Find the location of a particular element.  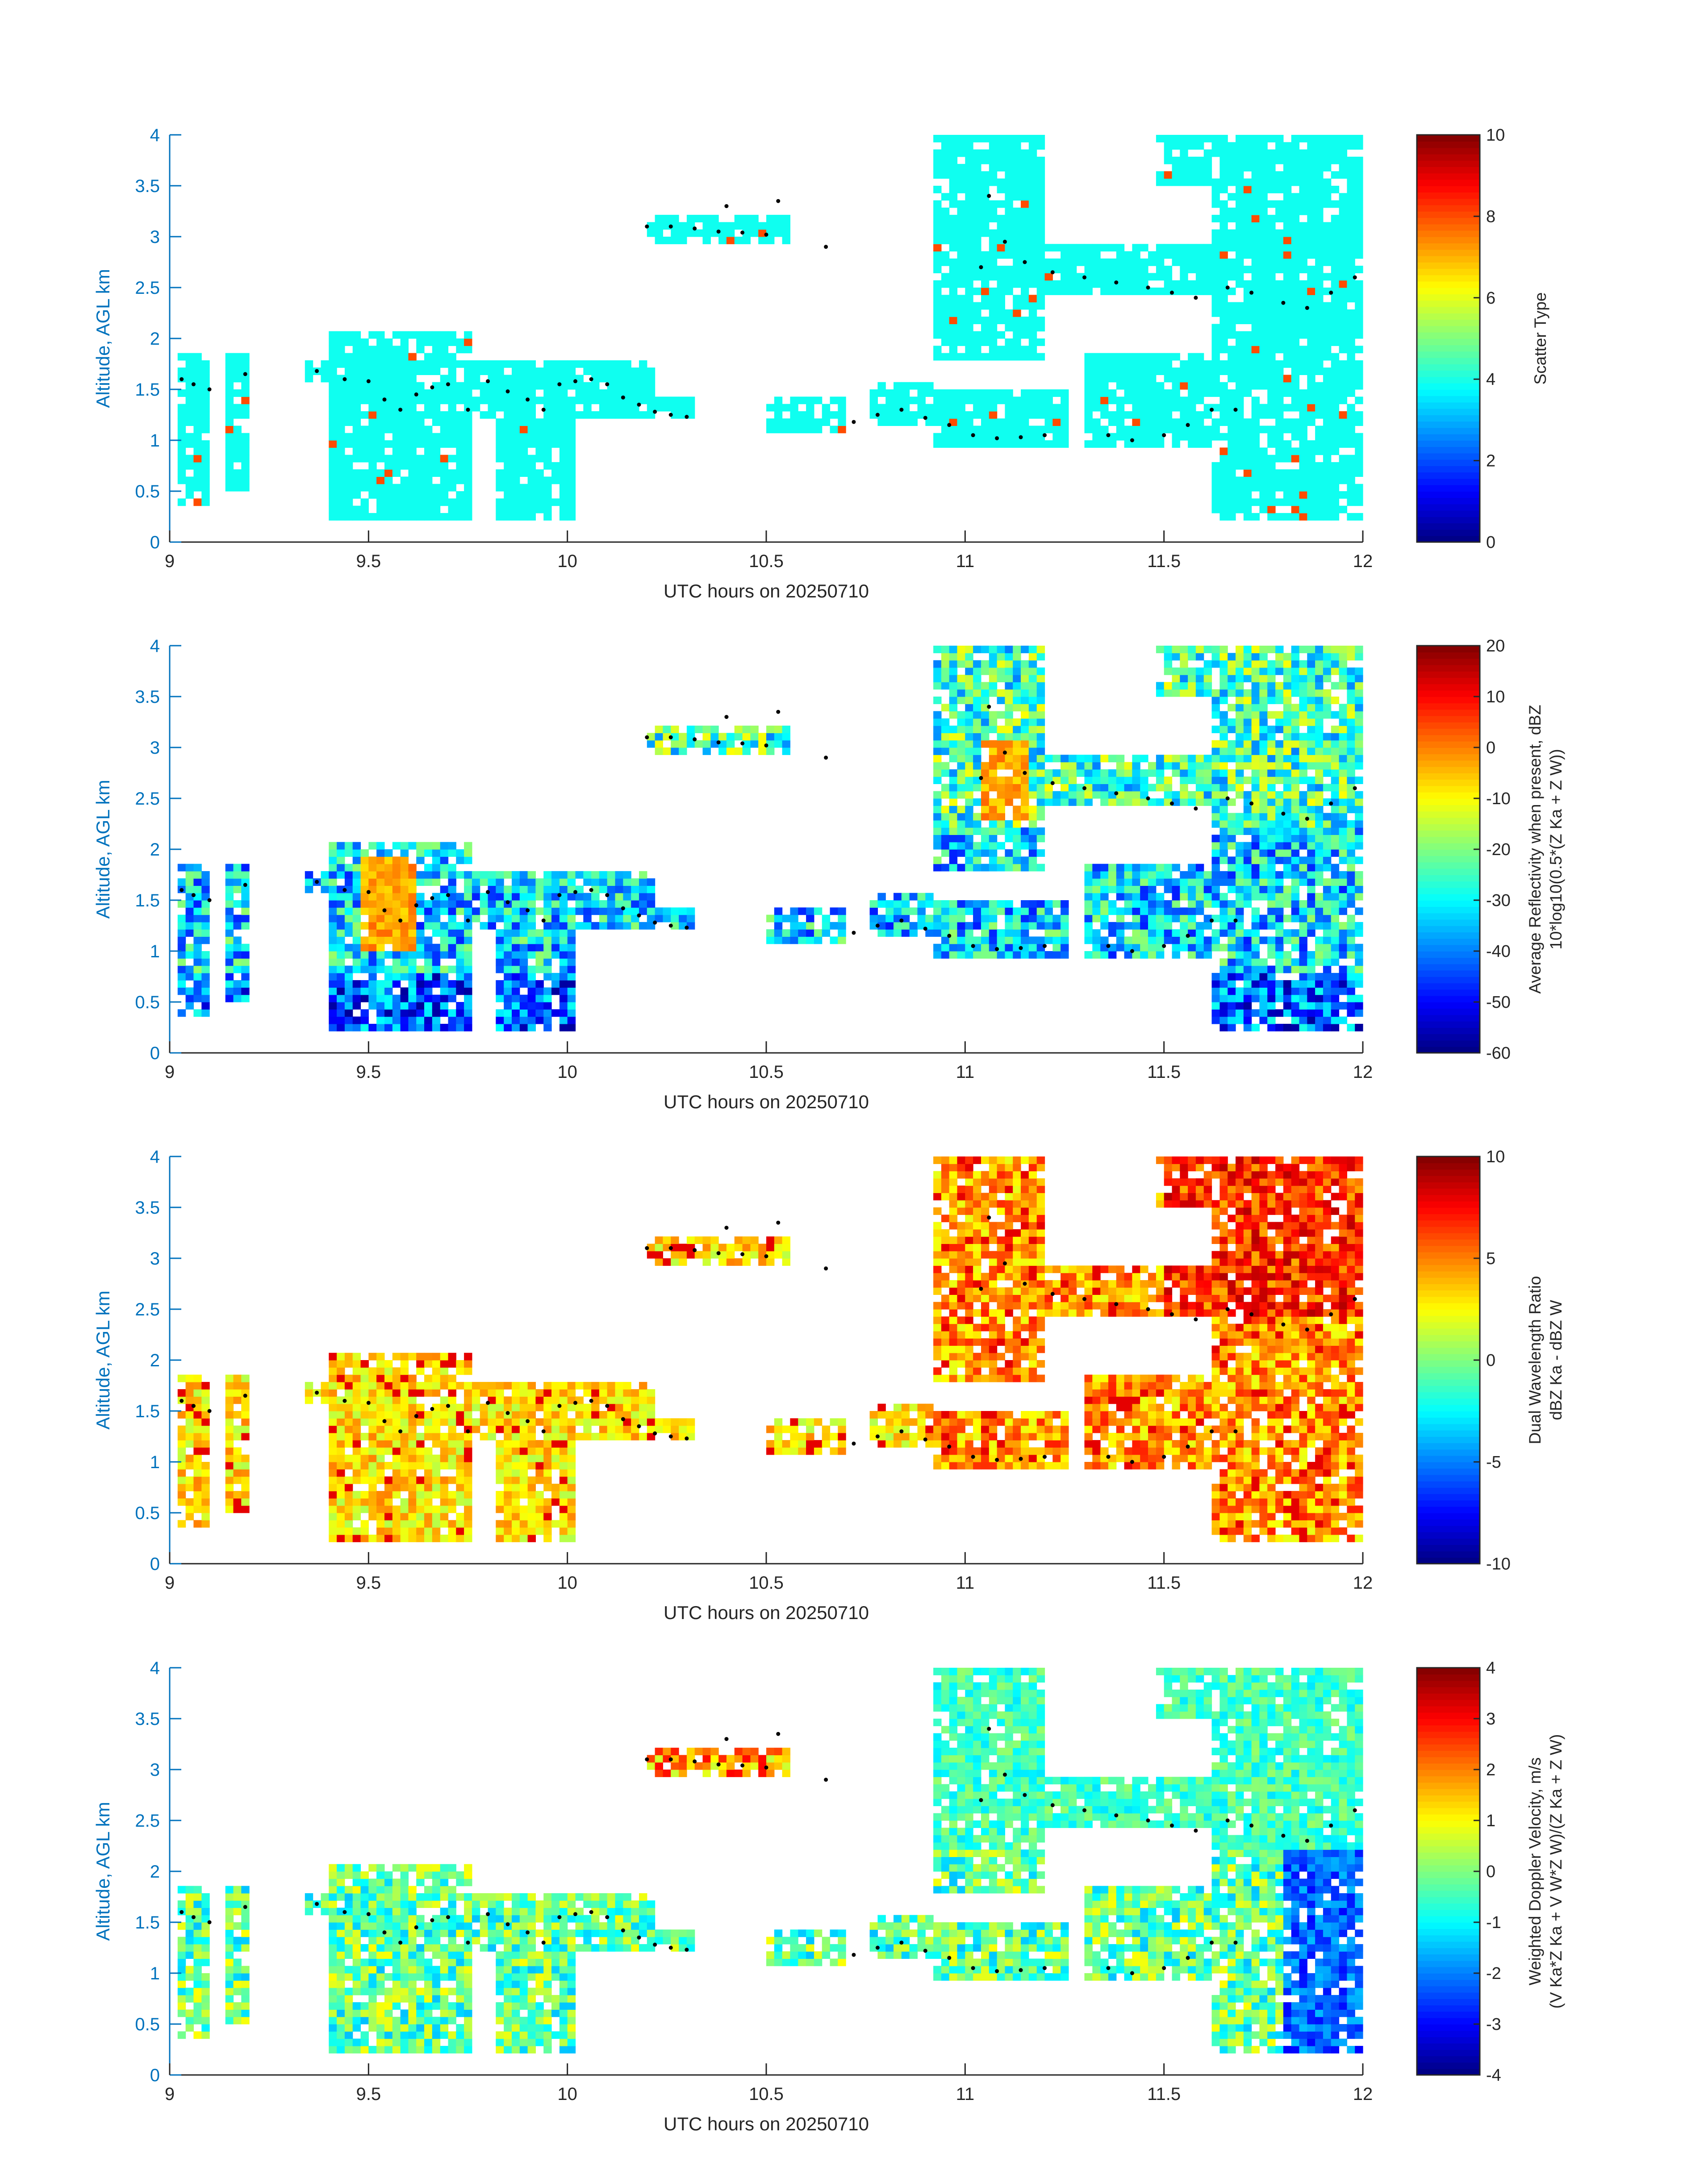

melting-layer-dot is located at coordinates (1196, 298).